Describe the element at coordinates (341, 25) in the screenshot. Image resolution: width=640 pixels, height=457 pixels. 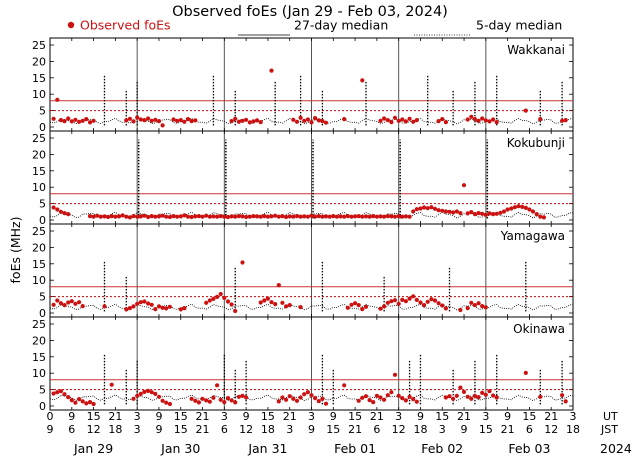
I see `legend-27day-label: 27-day median` at that location.